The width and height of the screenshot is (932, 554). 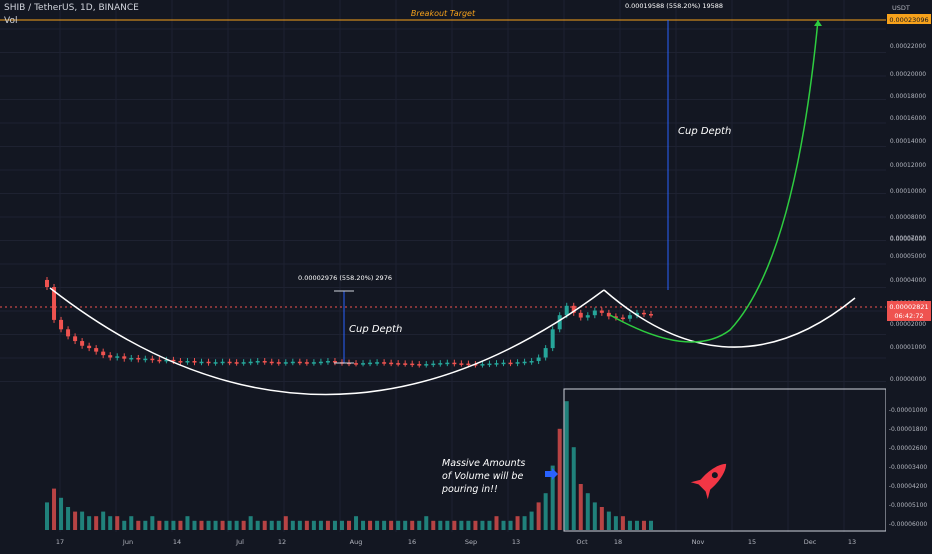 What do you see at coordinates (908, 379) in the screenshot?
I see `price-tick-label: 0.00000000` at bounding box center [908, 379].